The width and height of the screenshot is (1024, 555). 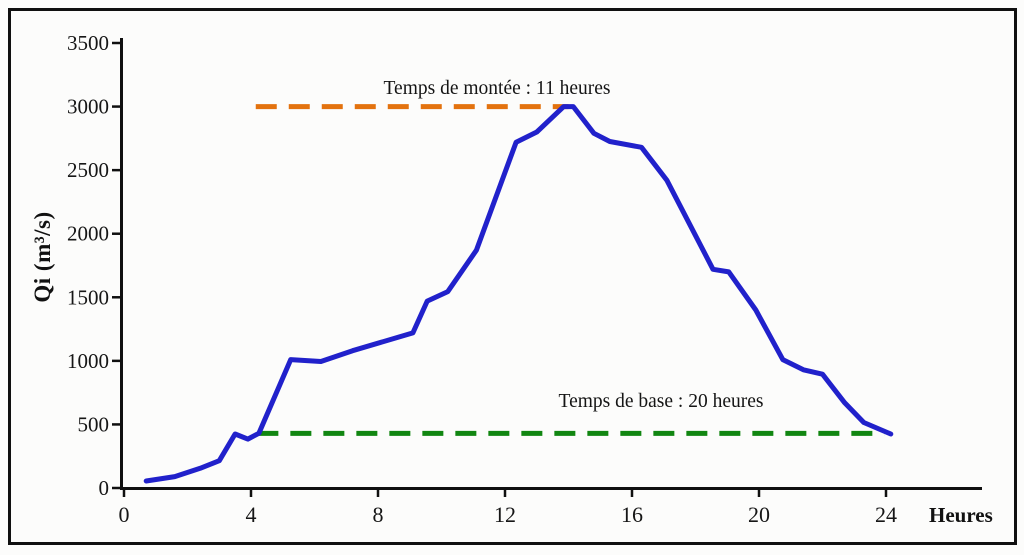 I want to click on y-axis-title: Qi (m³/s), so click(x=42, y=257).